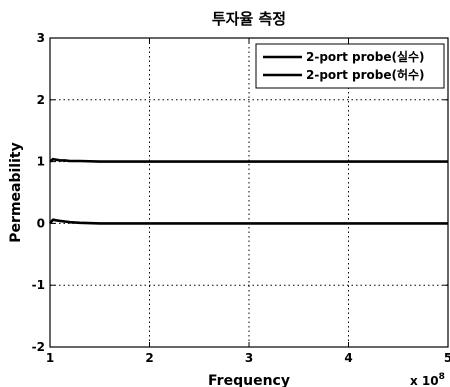  Describe the element at coordinates (365, 74) in the screenshot. I see `legend-label: 2-port probe(허수)` at that location.